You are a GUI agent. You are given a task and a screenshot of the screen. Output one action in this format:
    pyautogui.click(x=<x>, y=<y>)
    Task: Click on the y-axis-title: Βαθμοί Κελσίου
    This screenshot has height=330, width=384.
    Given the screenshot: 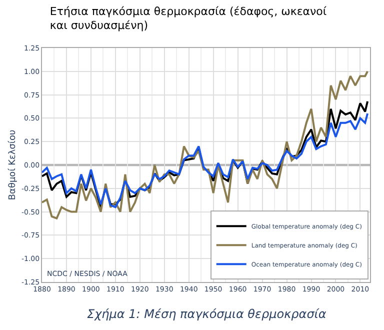 What is the action you would take?
    pyautogui.click(x=12, y=165)
    